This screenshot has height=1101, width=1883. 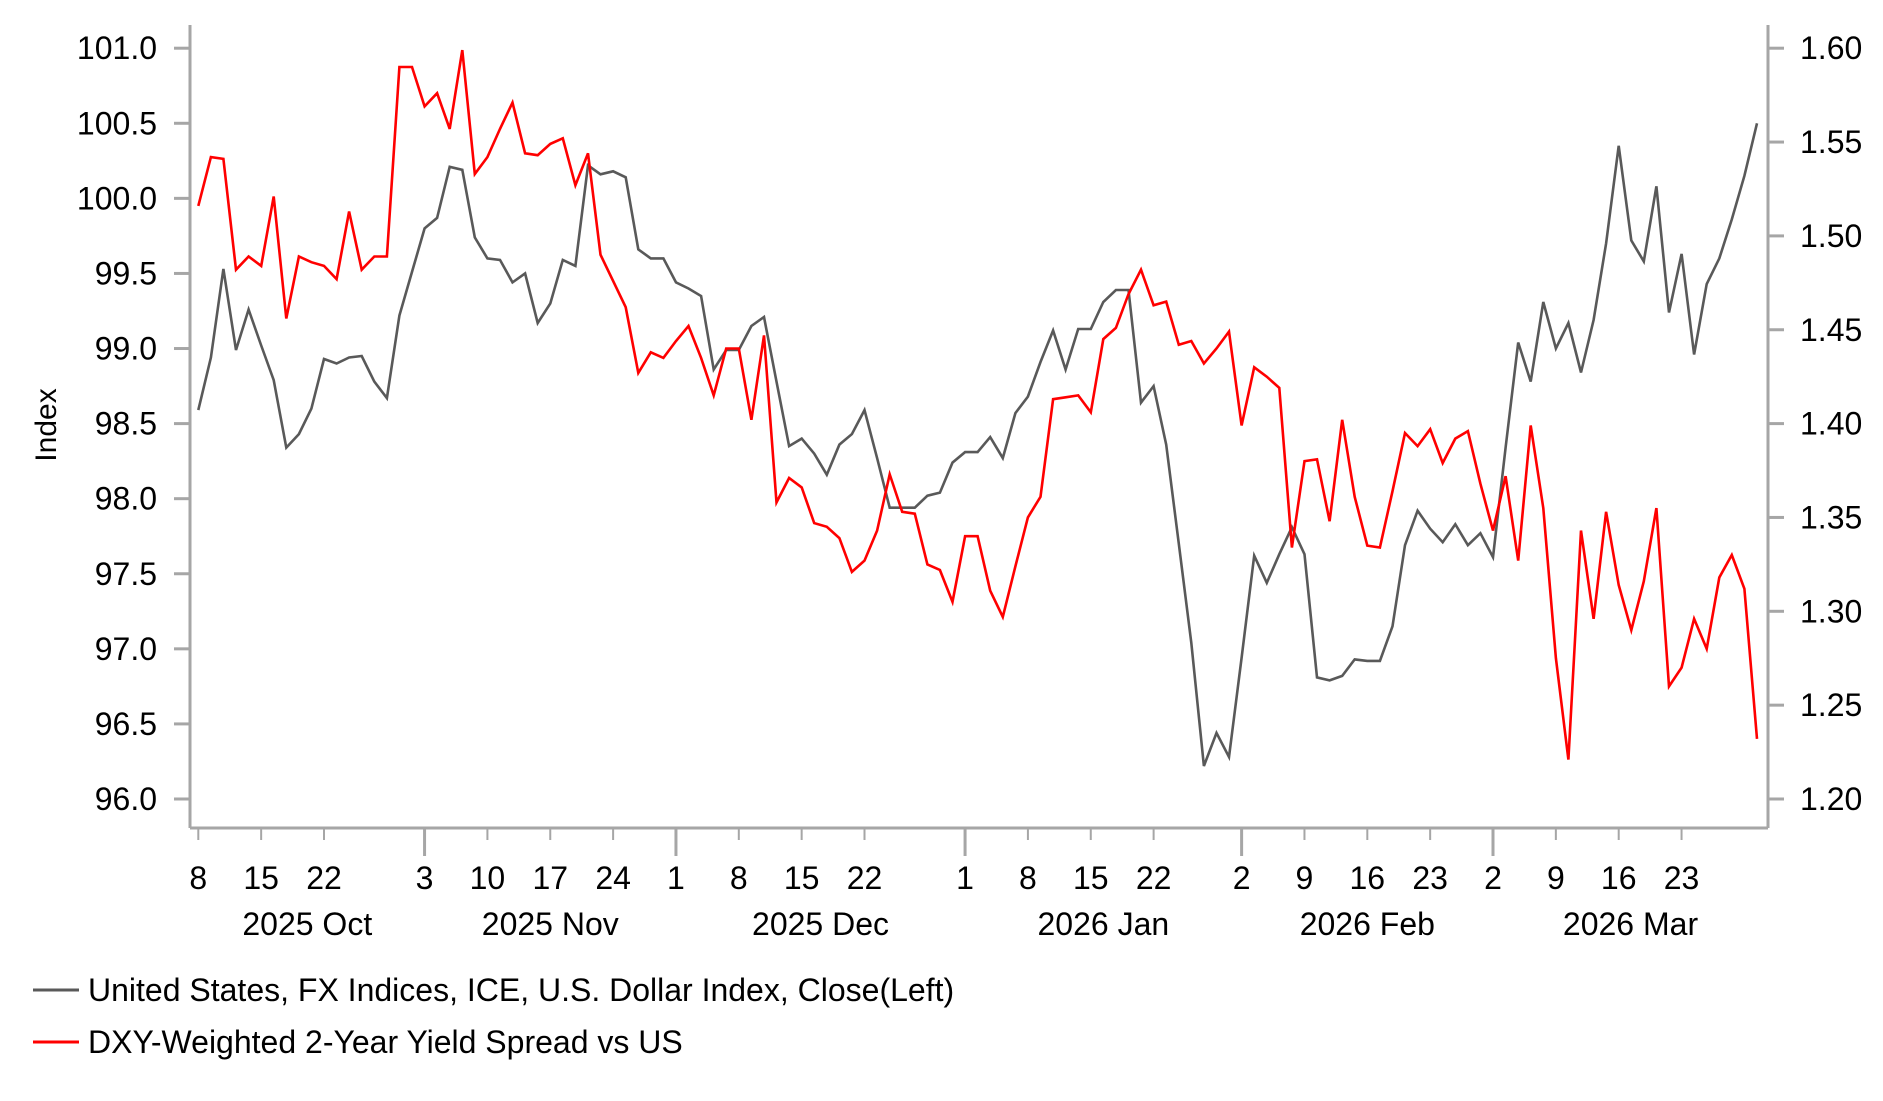 What do you see at coordinates (1367, 924) in the screenshot?
I see `month-label: 2026 Feb` at bounding box center [1367, 924].